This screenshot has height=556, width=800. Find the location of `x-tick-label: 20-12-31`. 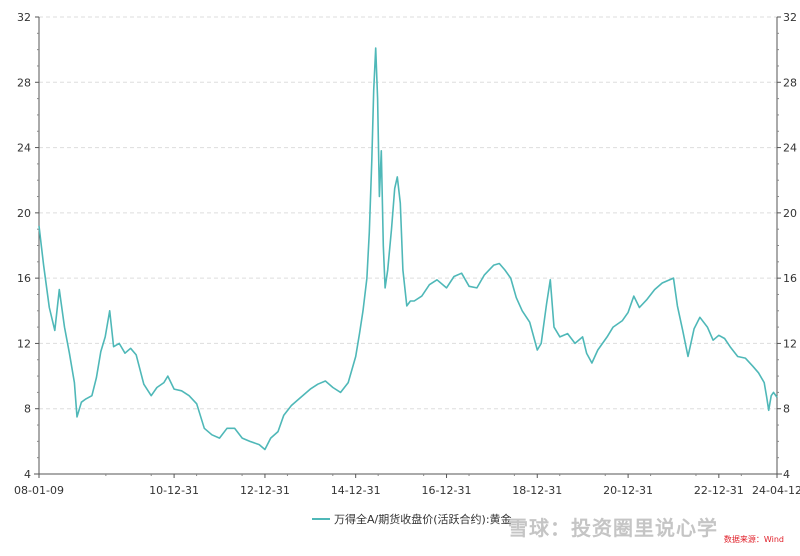

x-tick-label: 20-12-31 is located at coordinates (628, 490).